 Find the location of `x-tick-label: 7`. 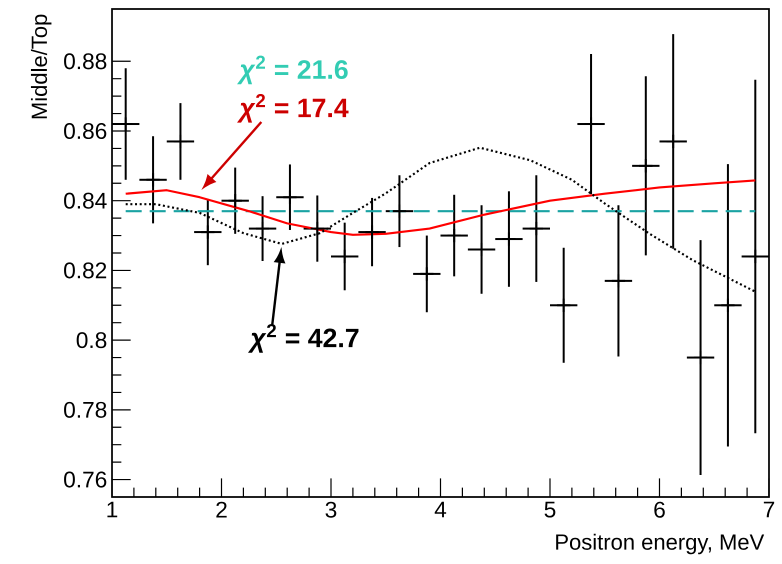

x-tick-label: 7 is located at coordinates (769, 510).